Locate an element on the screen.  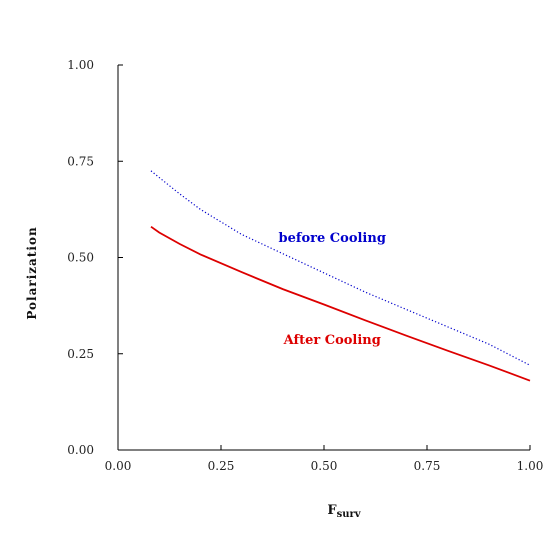
x-axis-title-main: F is located at coordinates (332, 510).